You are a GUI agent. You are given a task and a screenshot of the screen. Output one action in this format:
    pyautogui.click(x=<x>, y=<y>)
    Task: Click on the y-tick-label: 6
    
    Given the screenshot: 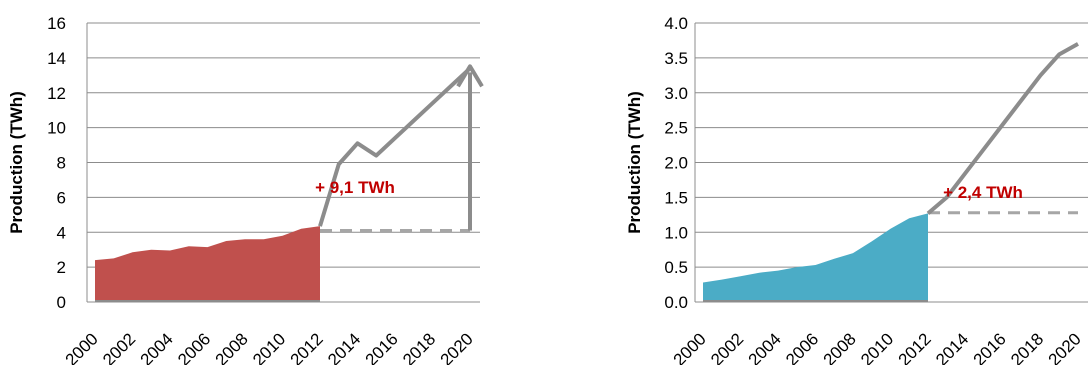 What is the action you would take?
    pyautogui.click(x=61, y=197)
    